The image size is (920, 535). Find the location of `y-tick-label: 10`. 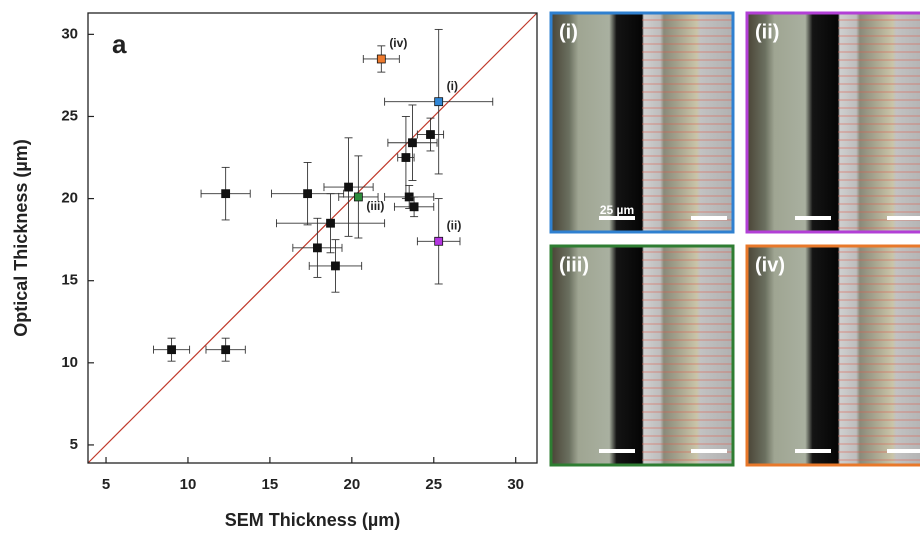

y-tick-label: 10 is located at coordinates (69, 362).